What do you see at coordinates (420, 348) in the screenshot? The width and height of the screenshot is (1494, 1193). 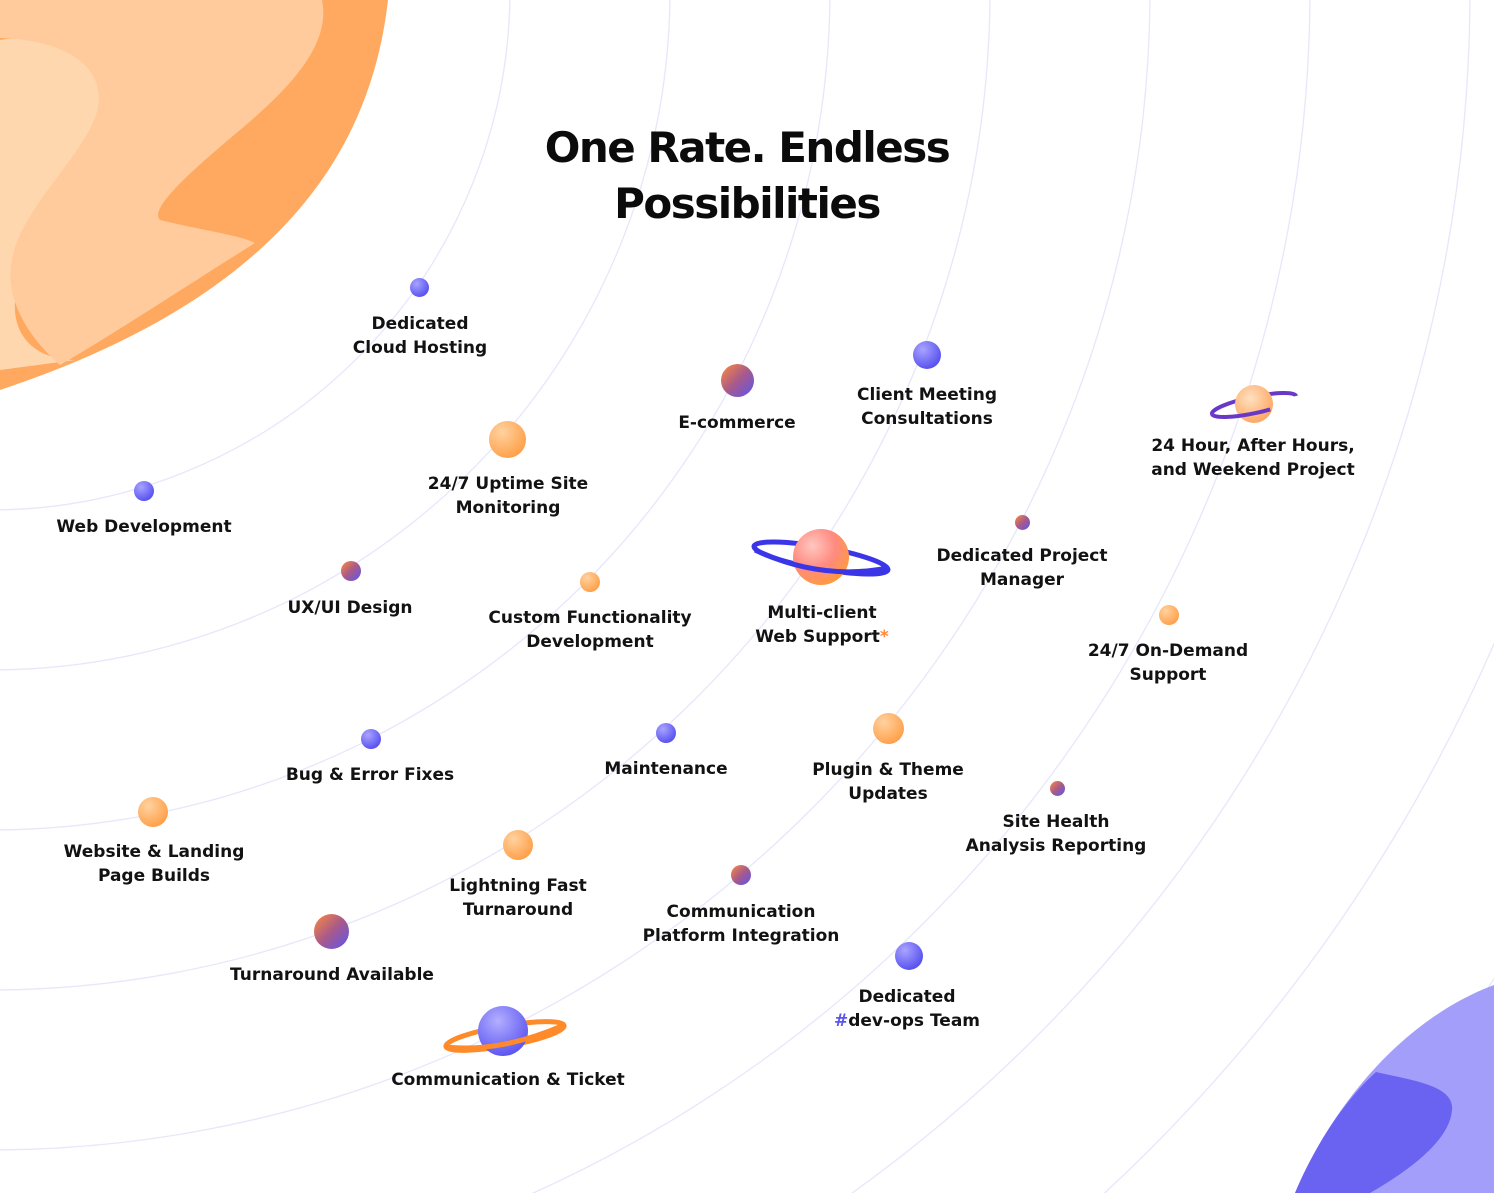 I see `label-line: Cloud Hosting` at bounding box center [420, 348].